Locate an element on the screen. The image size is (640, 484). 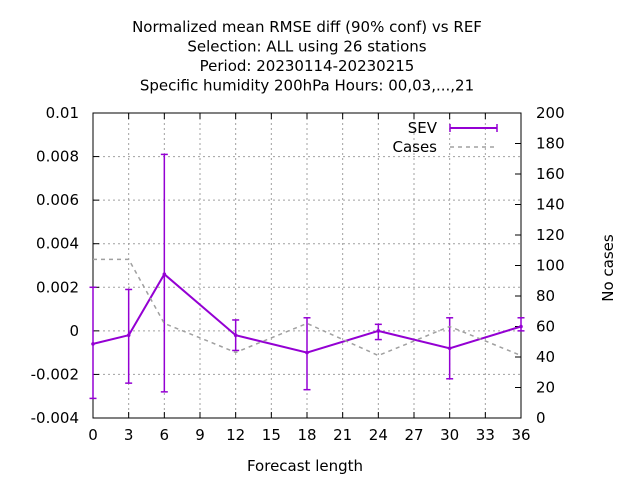
x-tick-label: 27 is located at coordinates (413, 435).